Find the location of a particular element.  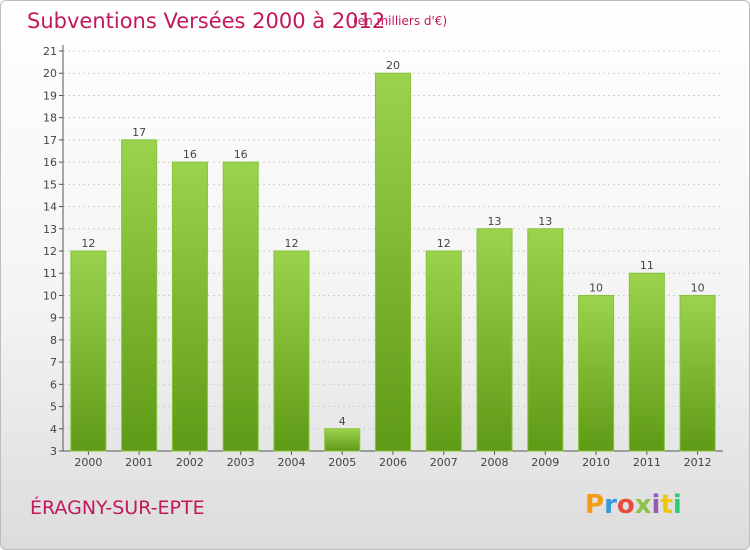

x-tick-label: 2012 is located at coordinates (698, 462).